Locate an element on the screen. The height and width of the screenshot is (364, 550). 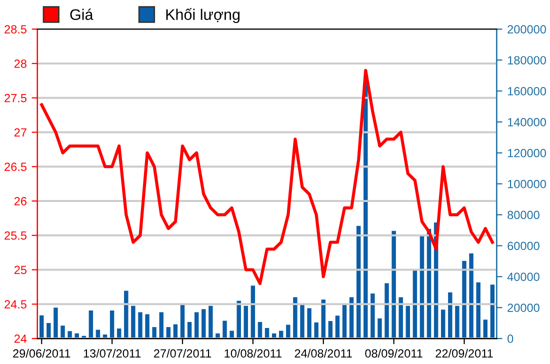
x-tick-label: 29/06/2011 is located at coordinates (41, 353).